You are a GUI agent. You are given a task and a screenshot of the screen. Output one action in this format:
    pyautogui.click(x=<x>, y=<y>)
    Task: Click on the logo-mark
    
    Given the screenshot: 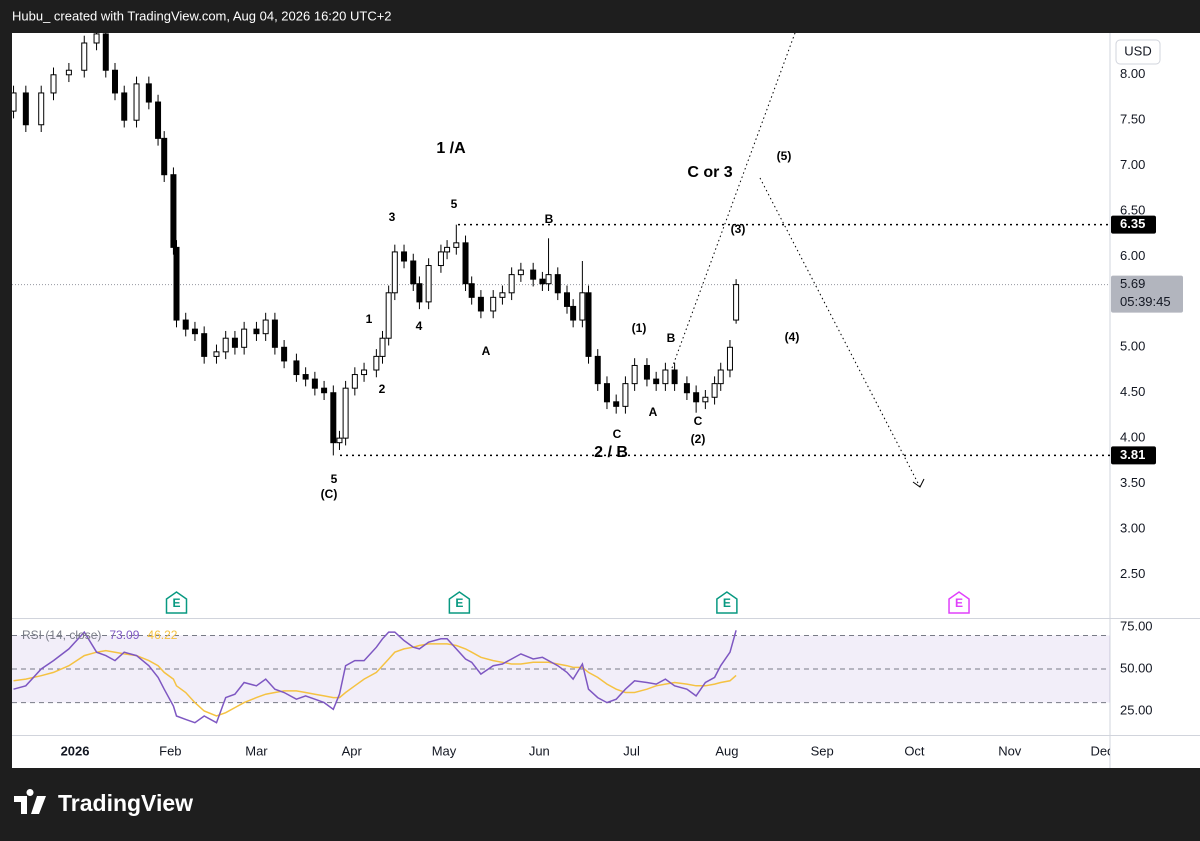 What is the action you would take?
    pyautogui.click(x=30, y=801)
    